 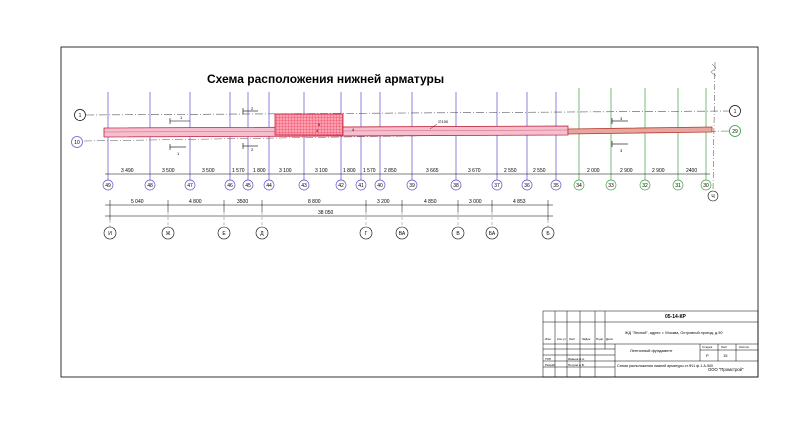 What do you see at coordinates (650, 344) in the screenshot?
I see `title-block` at bounding box center [650, 344].